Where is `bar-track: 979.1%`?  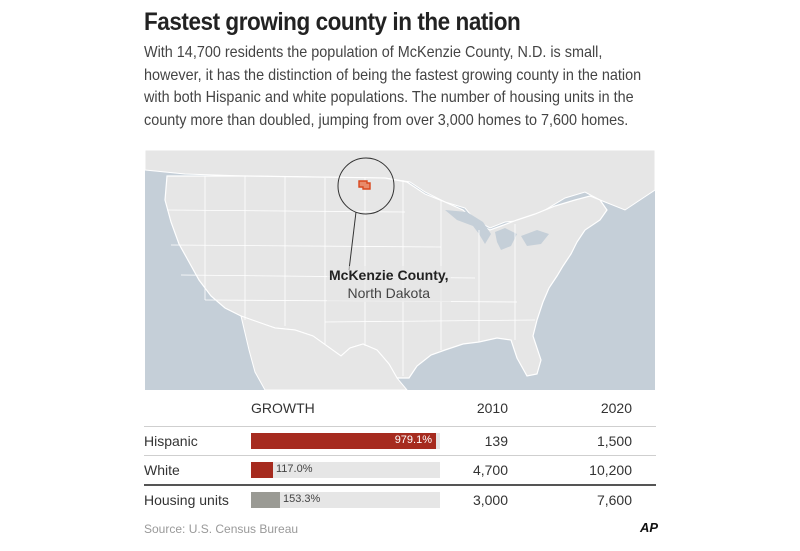
bar-track: 979.1% is located at coordinates (345, 441).